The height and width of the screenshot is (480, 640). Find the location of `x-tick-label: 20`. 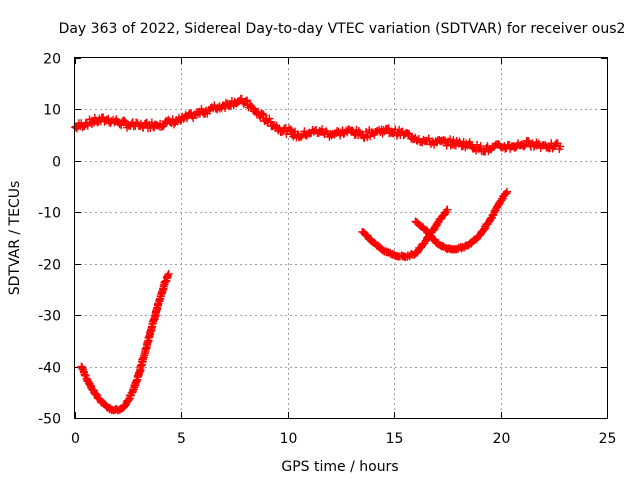

x-tick-label: 20 is located at coordinates (502, 439).